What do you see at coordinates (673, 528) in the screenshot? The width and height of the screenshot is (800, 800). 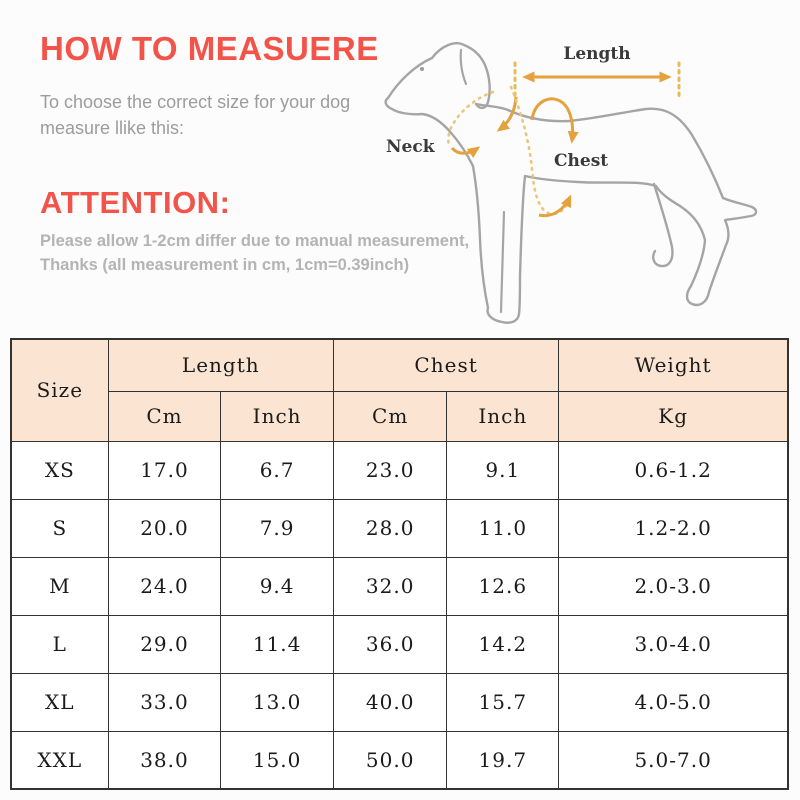 I see `cell-weight-kg: 1.2-2.0` at bounding box center [673, 528].